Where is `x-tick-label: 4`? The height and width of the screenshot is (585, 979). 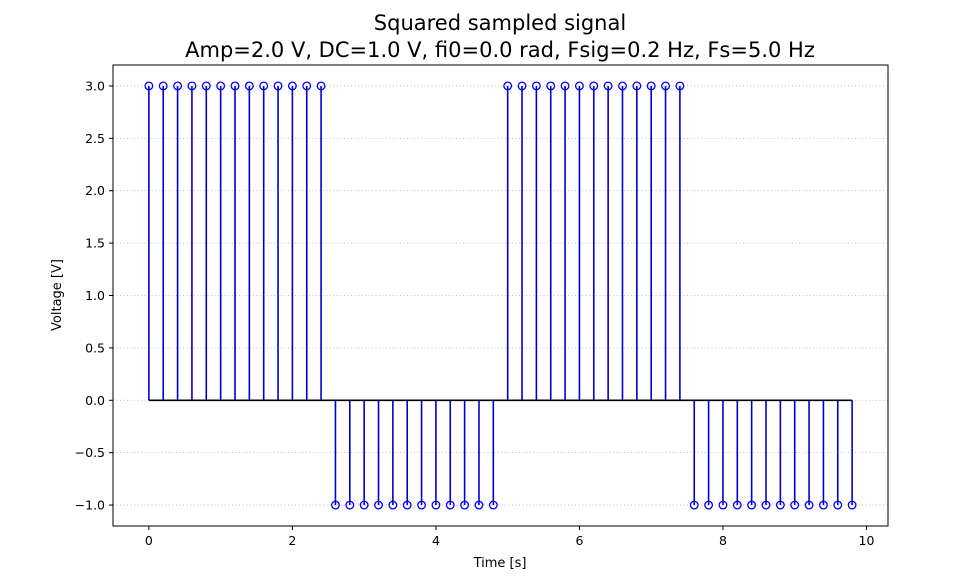
x-tick-label: 4 is located at coordinates (436, 540).